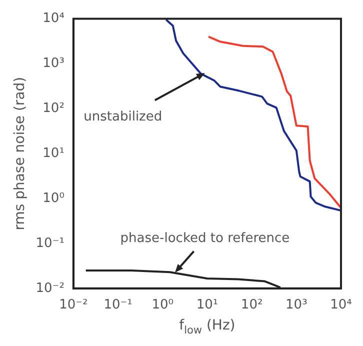 This screenshot has height=346, width=363. I want to click on y-tick-label: 10⁻¹, so click(50, 243).